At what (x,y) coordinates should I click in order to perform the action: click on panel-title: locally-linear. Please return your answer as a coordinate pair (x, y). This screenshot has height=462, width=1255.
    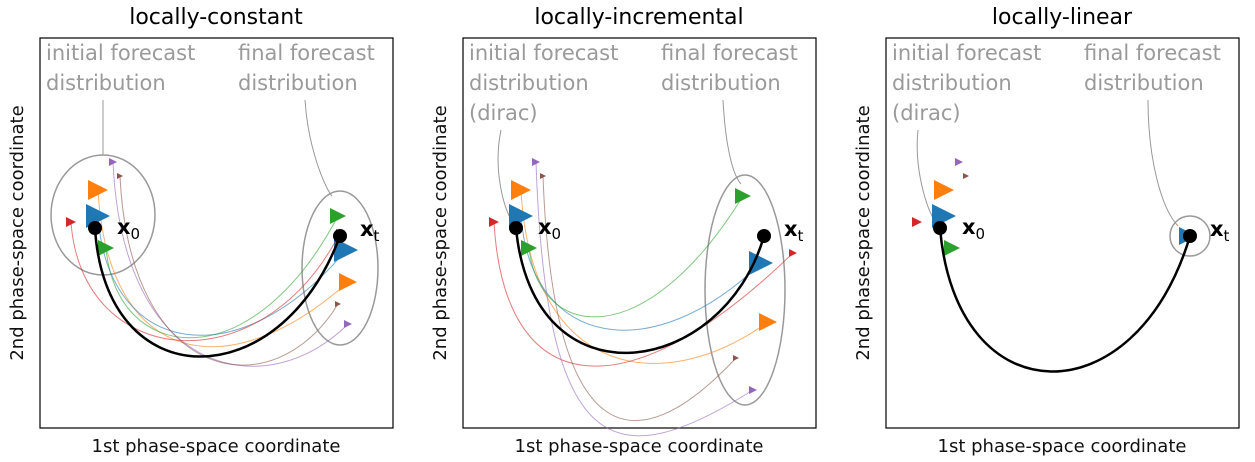
    Looking at the image, I should click on (1062, 17).